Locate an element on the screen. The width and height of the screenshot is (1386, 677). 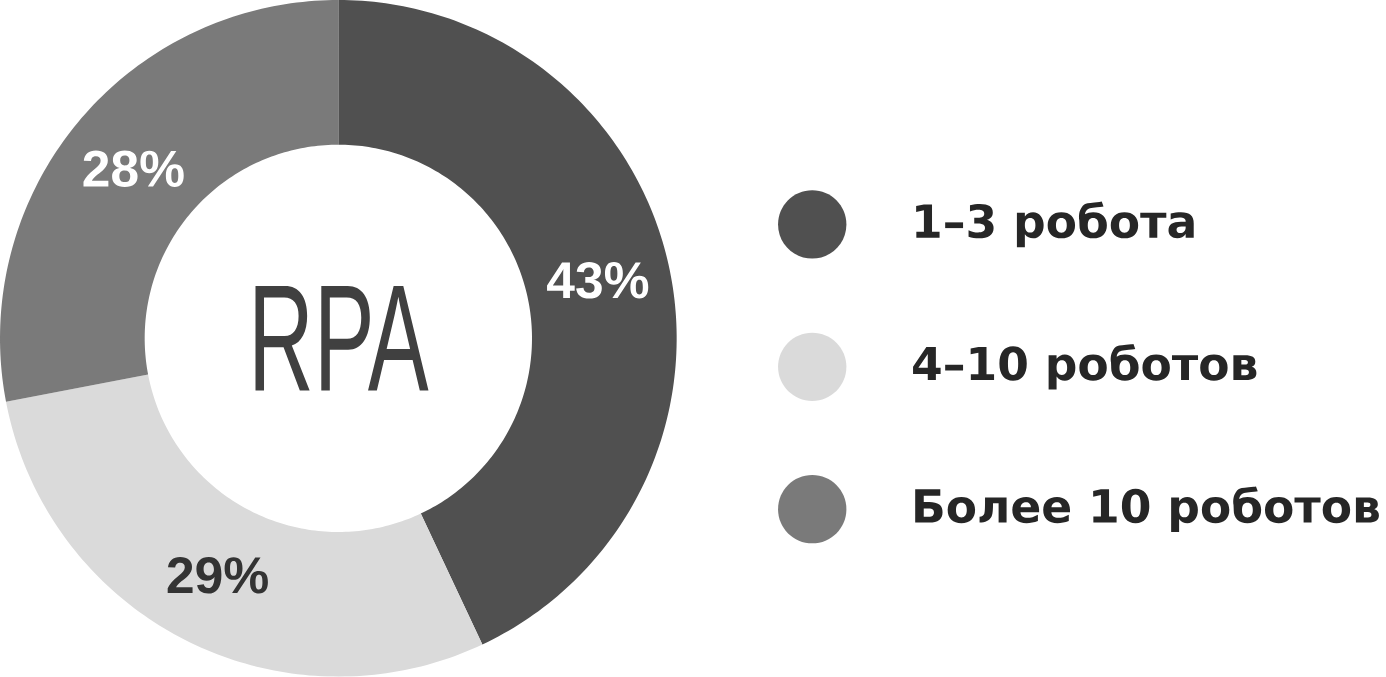
data-label: 43% is located at coordinates (598, 280).